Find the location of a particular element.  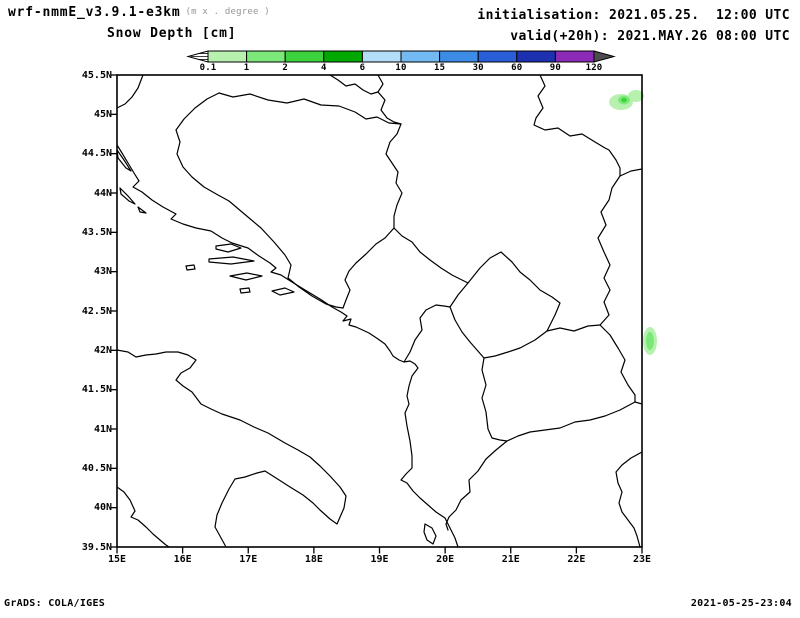

colorbar-tick-label: 60 is located at coordinates (517, 68).